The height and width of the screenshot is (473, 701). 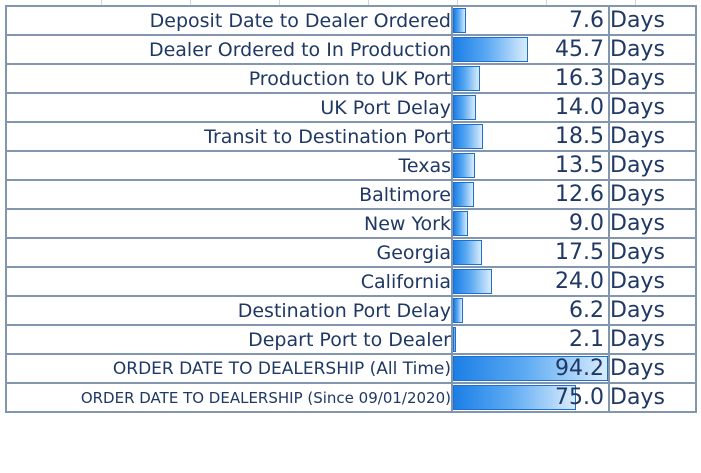 I want to click on day-value: 14.0, so click(x=579, y=107).